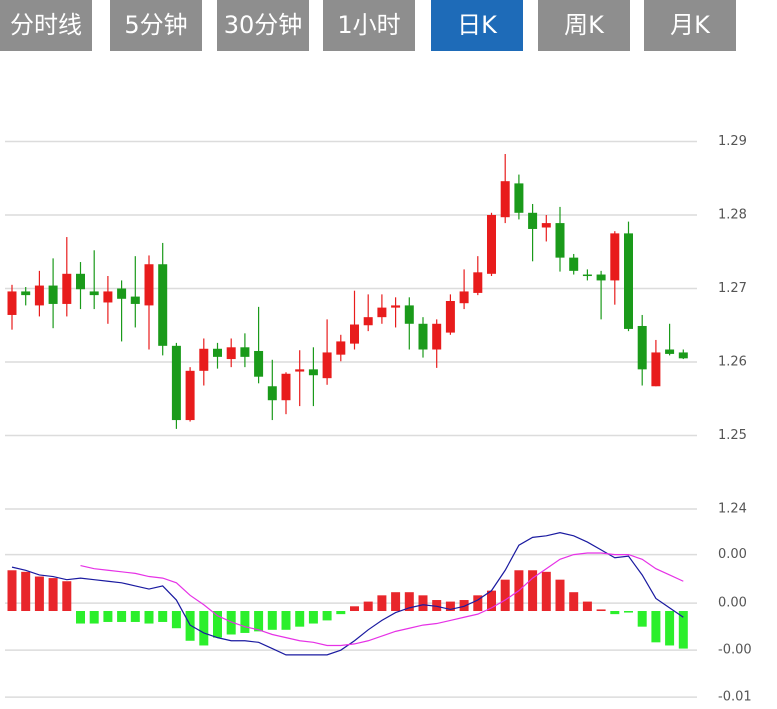  Describe the element at coordinates (156, 25) in the screenshot. I see `period-tab: 5分钟` at that location.